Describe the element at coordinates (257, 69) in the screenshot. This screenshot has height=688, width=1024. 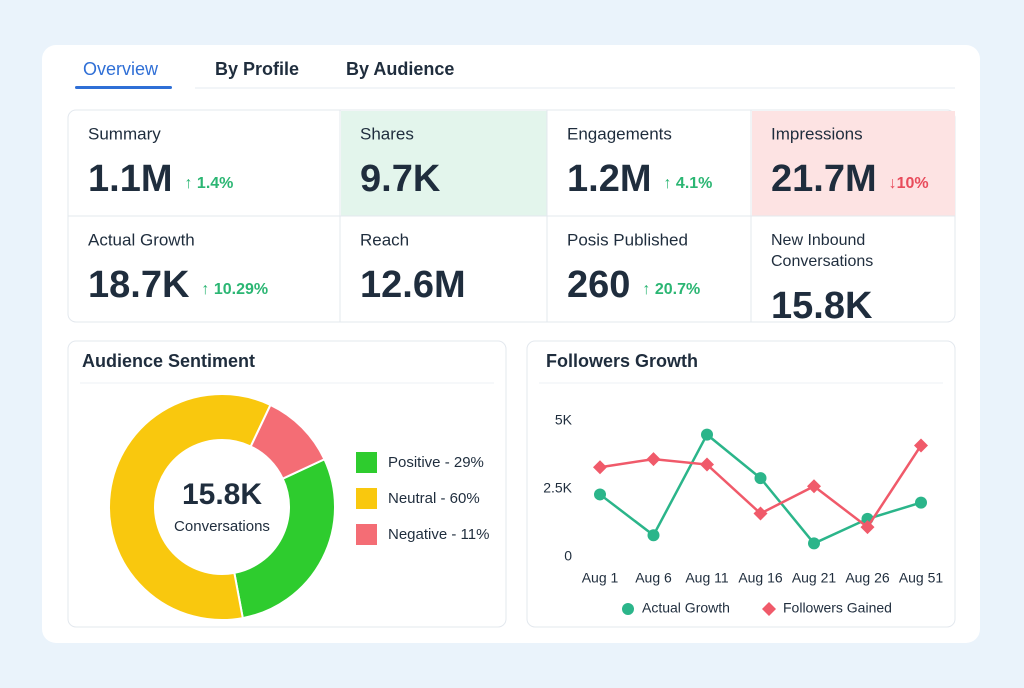
I see `tab: By Profile` at that location.